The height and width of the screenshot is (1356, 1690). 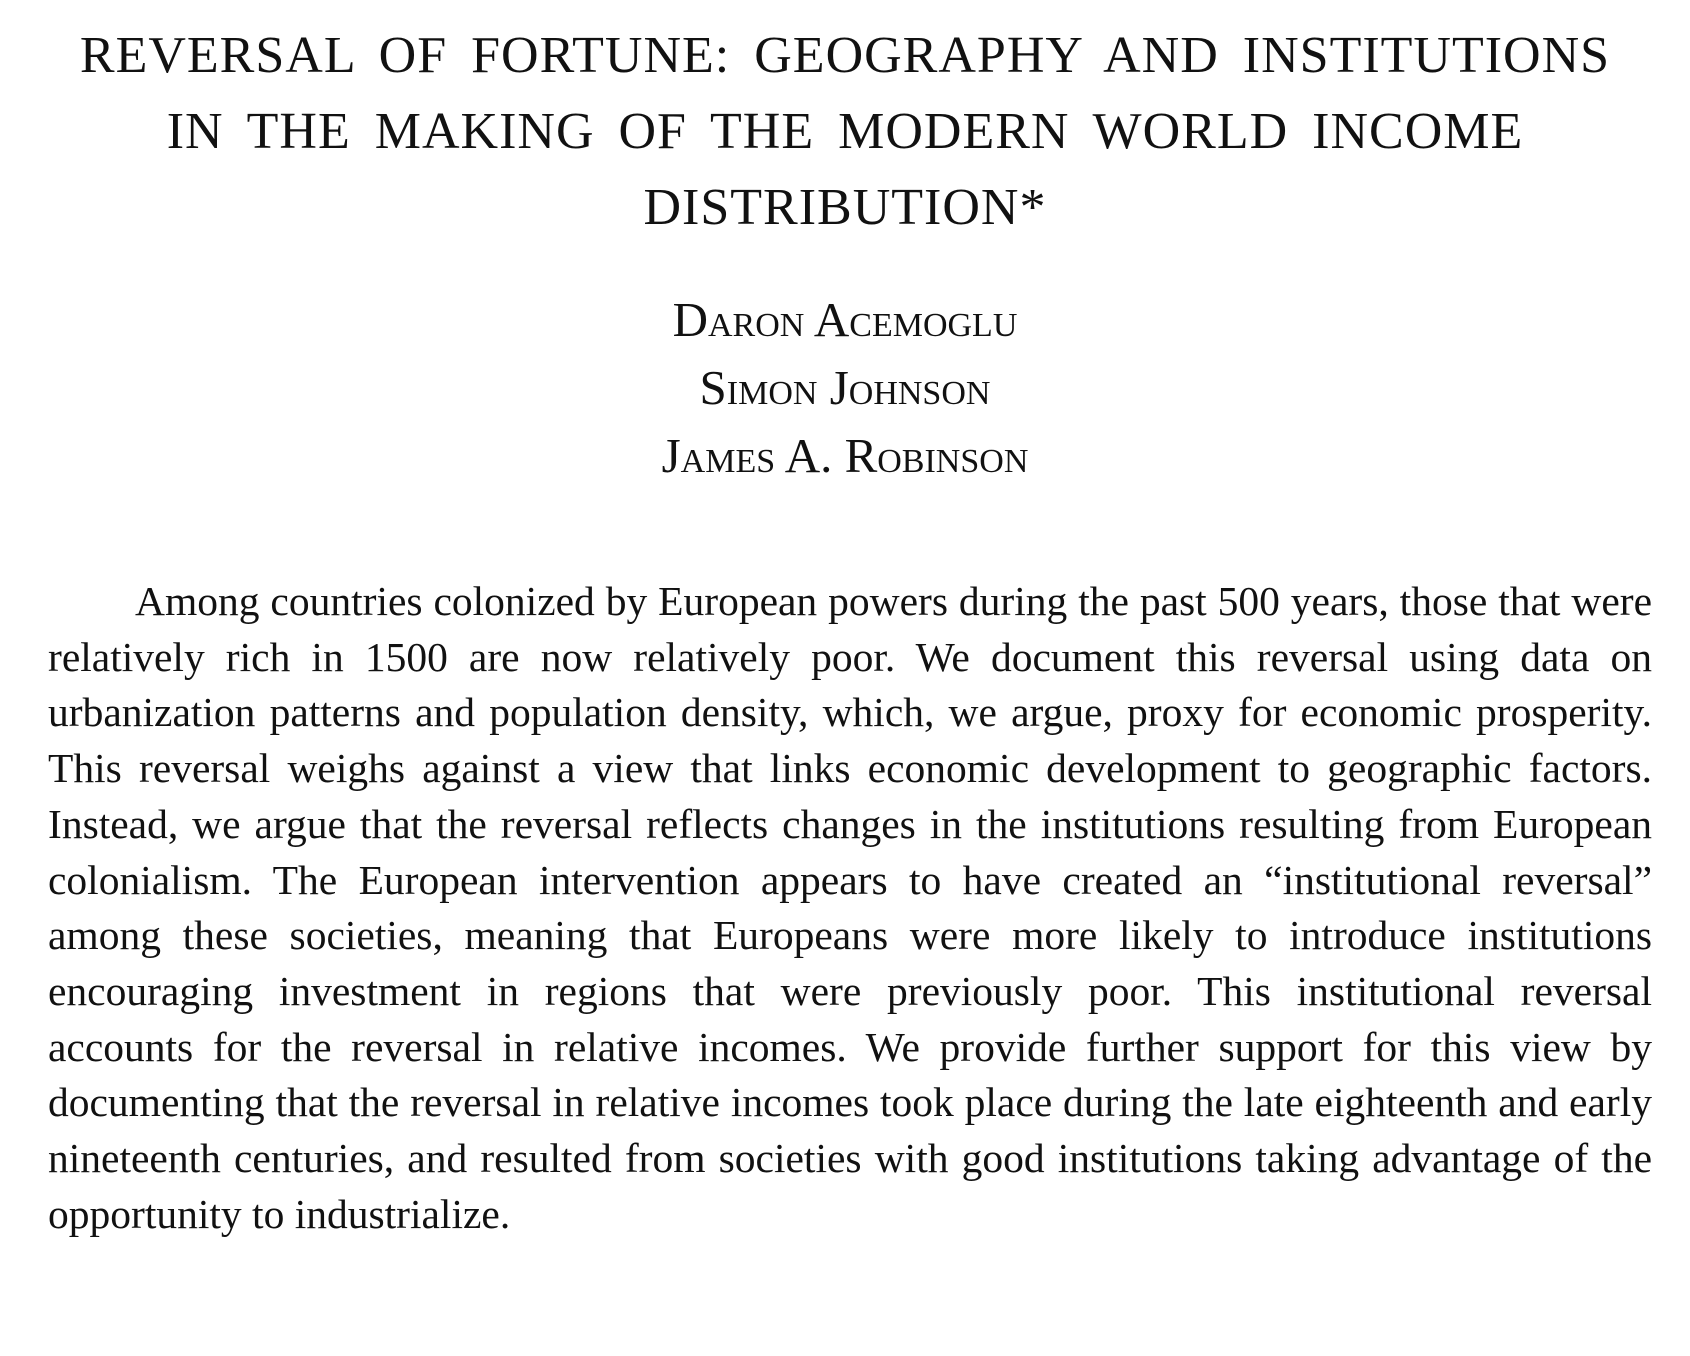 I want to click on author-name: Daron Acemoglu, so click(x=845, y=319).